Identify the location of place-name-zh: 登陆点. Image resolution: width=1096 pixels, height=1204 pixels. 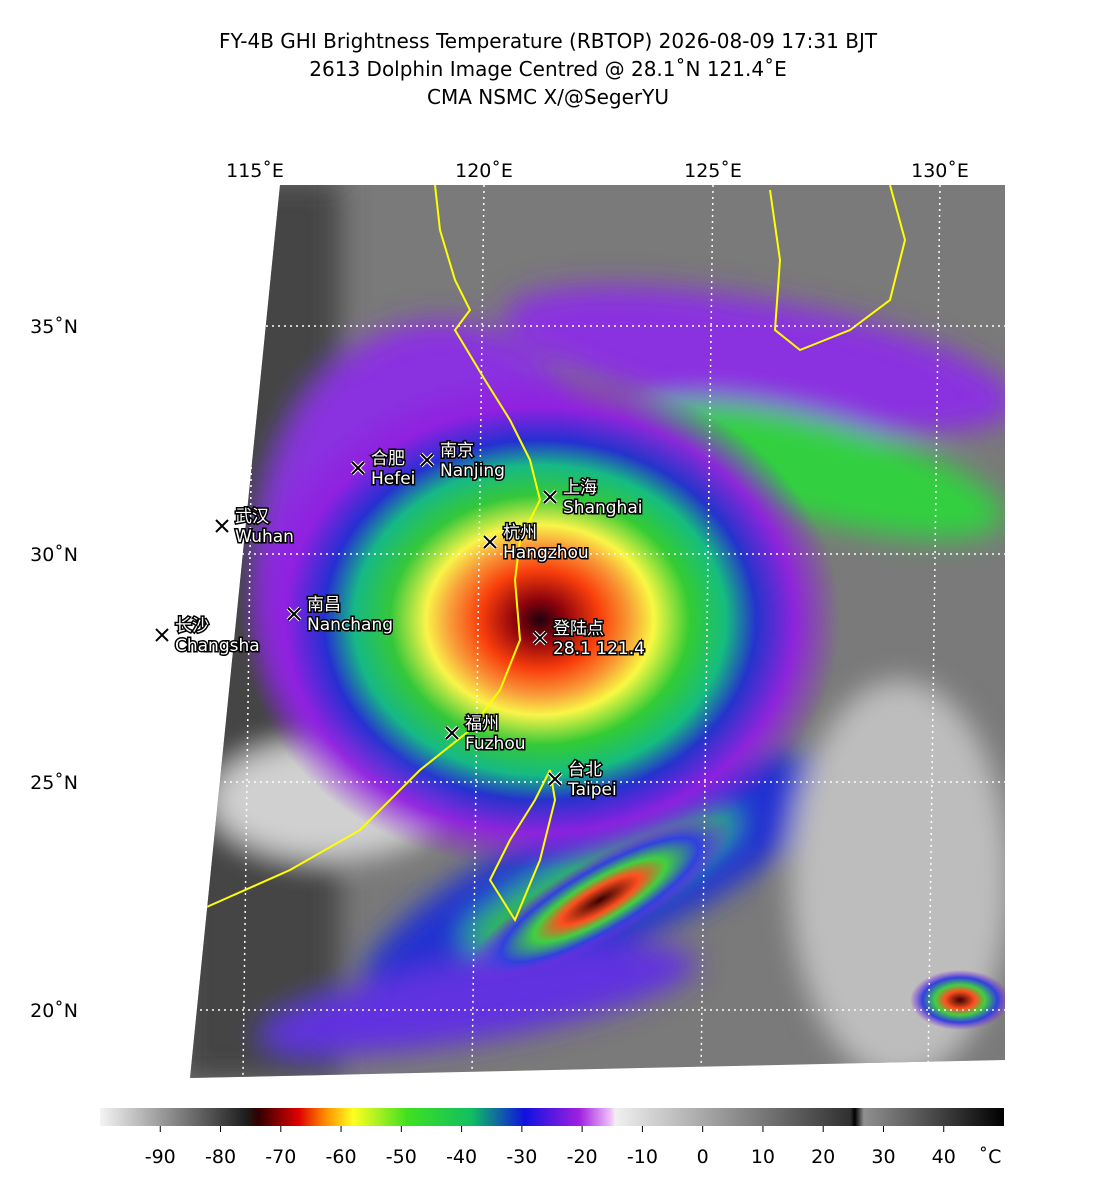
(578, 629).